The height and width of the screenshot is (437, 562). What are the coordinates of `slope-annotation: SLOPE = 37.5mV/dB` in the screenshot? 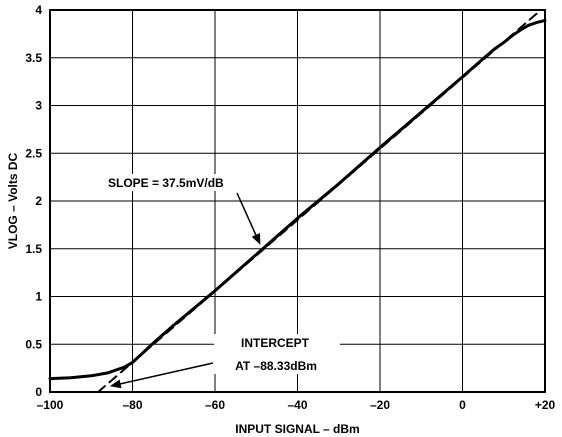 It's located at (166, 183).